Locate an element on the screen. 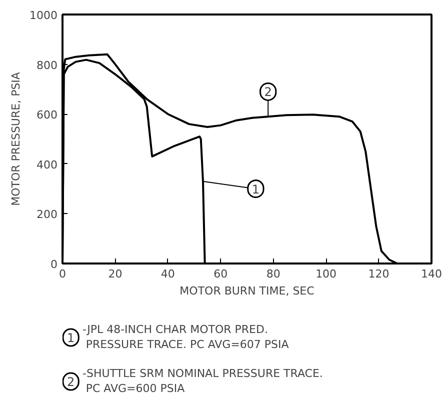 Image resolution: width=443 pixels, height=417 pixels. x-tick-label: 120 is located at coordinates (379, 274).